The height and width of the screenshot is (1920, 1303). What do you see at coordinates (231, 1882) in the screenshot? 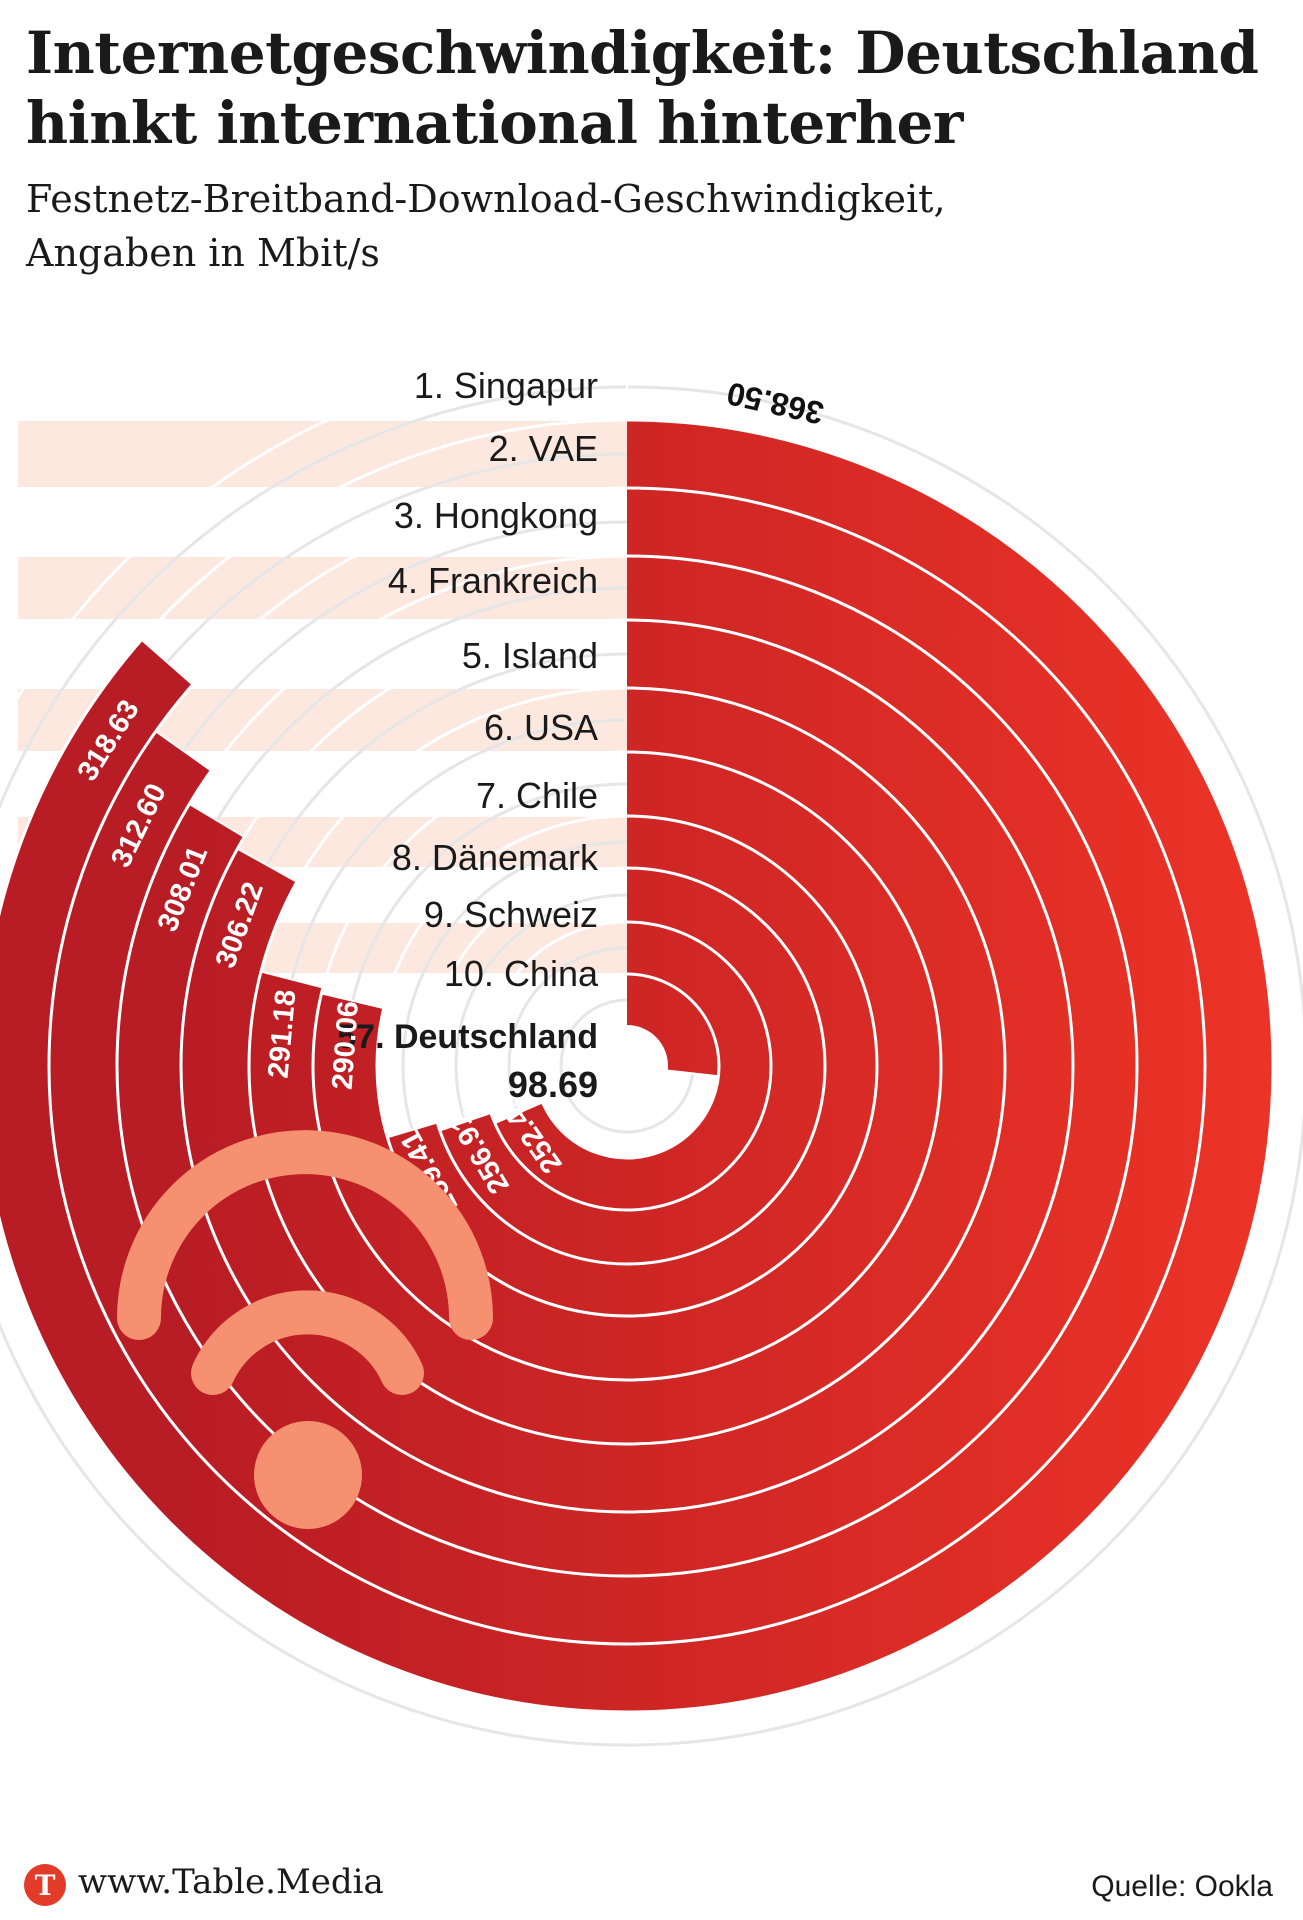
I see `footer-url: www.Table.Media` at bounding box center [231, 1882].